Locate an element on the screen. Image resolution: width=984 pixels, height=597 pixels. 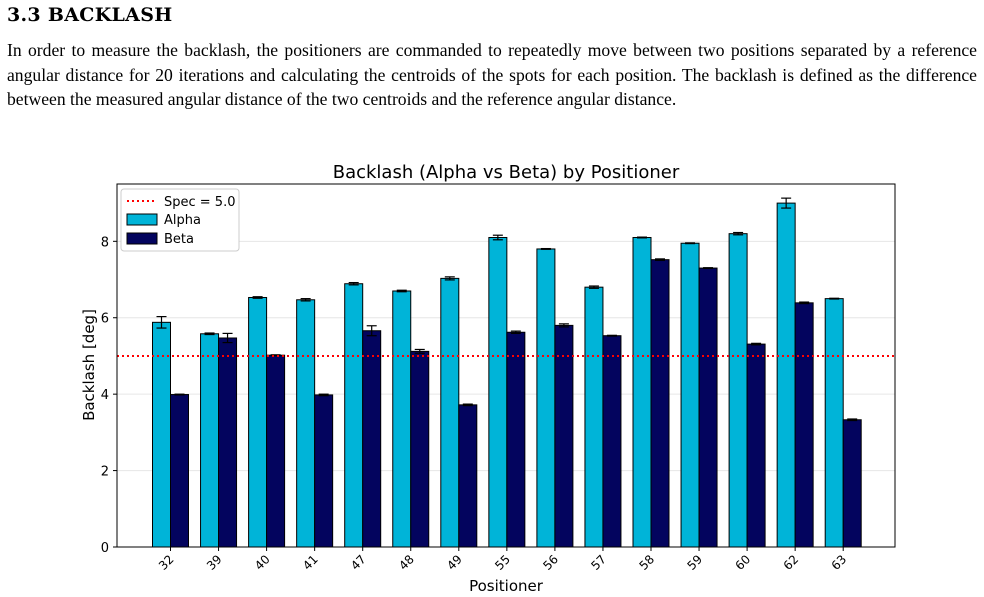
chart-legend: Spec = 5.0 Alpha Beta is located at coordinates (180, 220).